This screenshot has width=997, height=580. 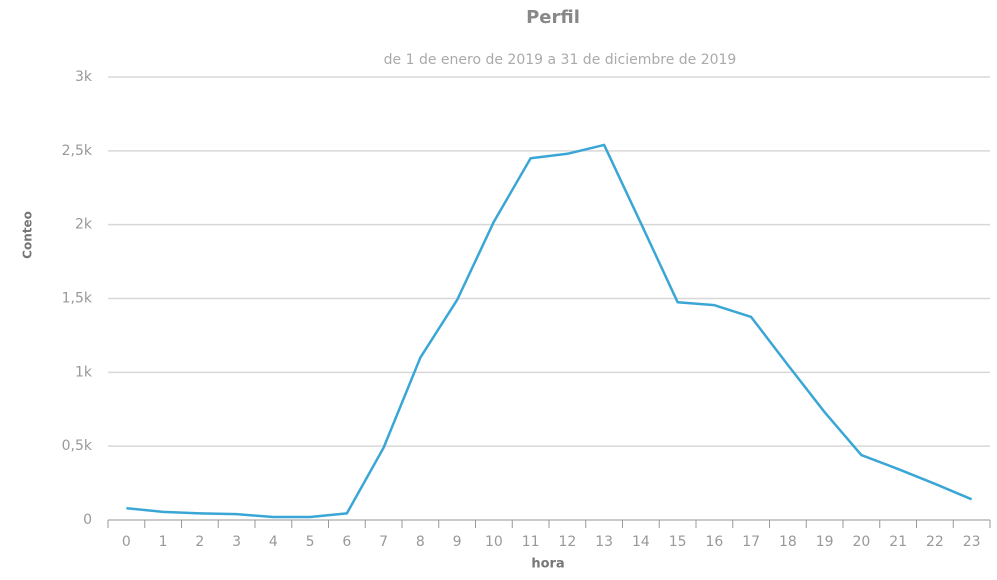 What do you see at coordinates (126, 542) in the screenshot?
I see `x-tick-label: 0` at bounding box center [126, 542].